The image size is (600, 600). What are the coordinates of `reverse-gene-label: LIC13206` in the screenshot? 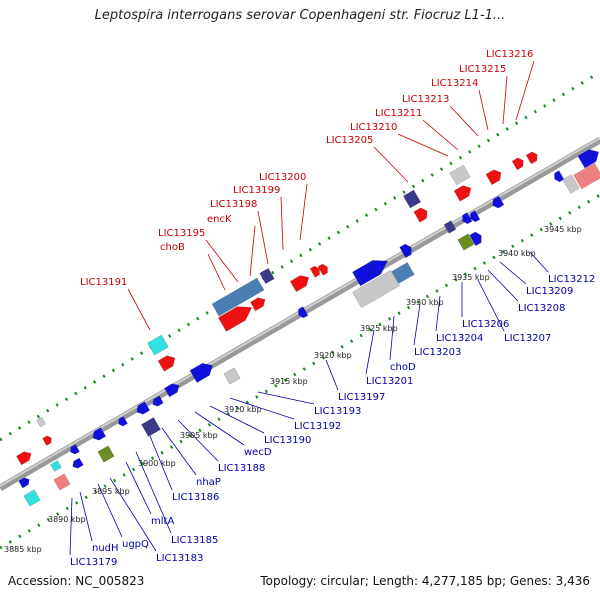 It's located at (485, 324).